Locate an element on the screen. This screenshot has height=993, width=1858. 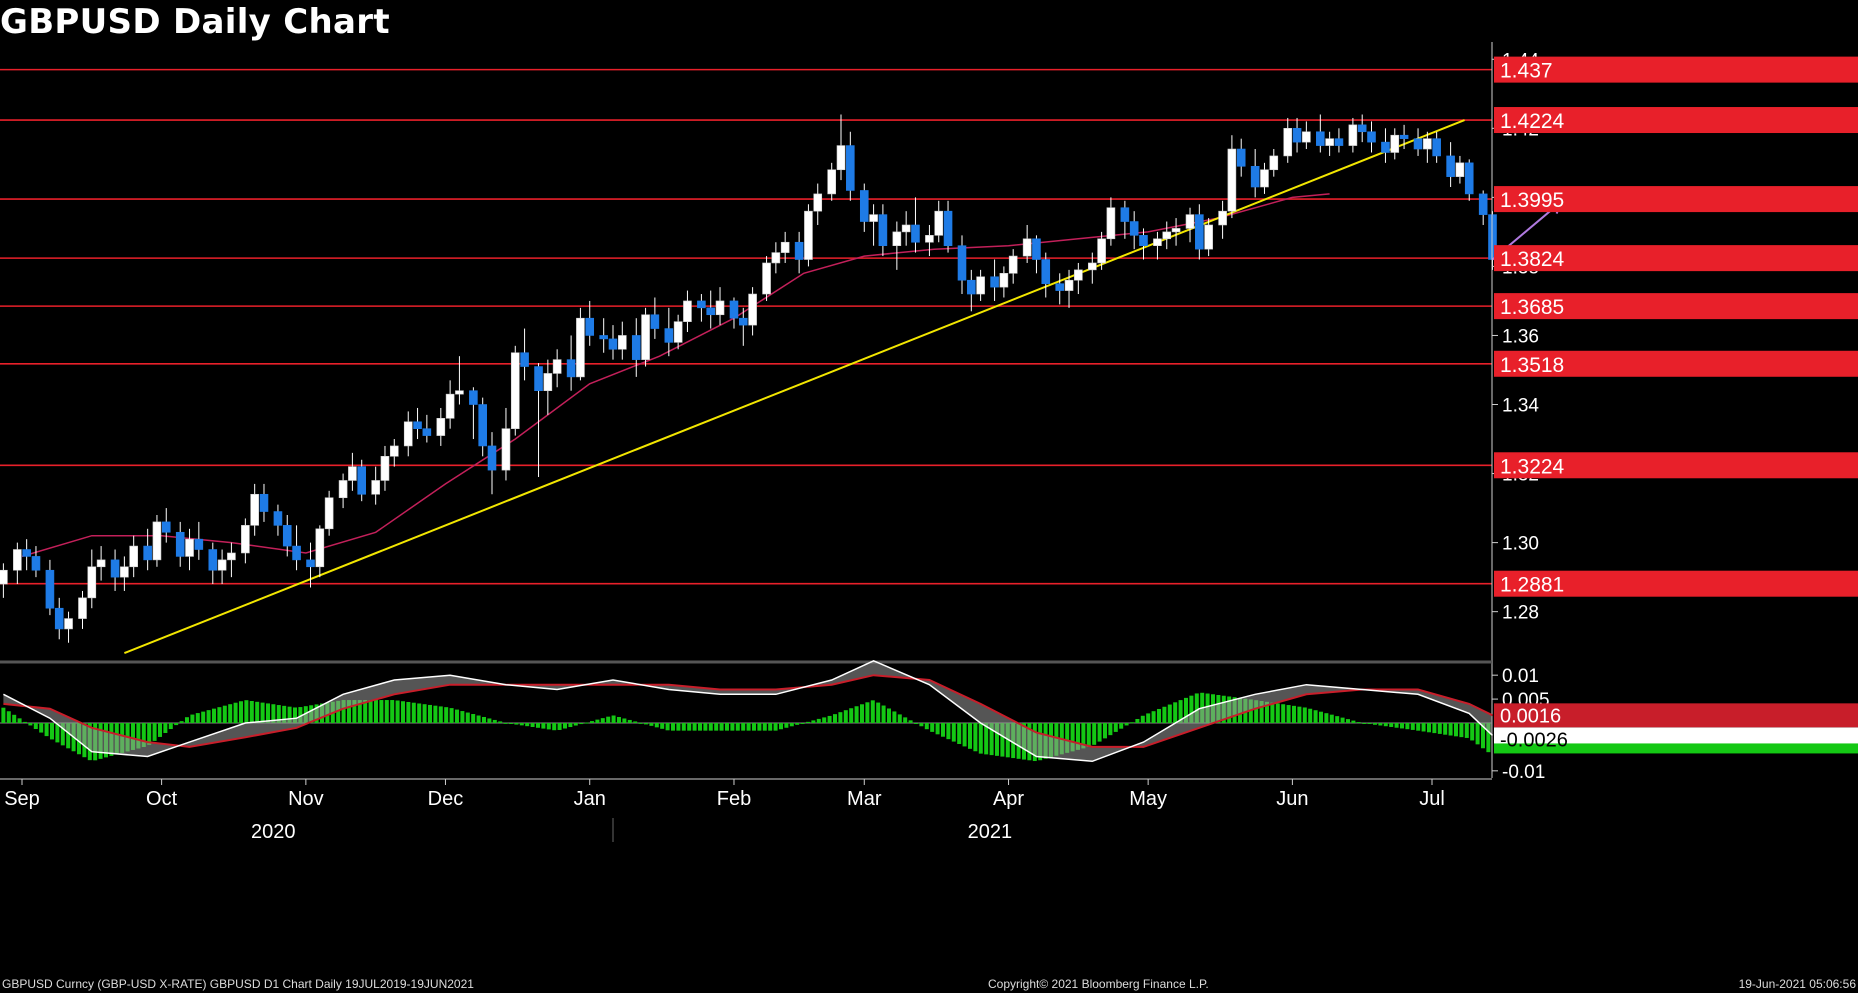
level-label: 1.3685 is located at coordinates (1532, 307).